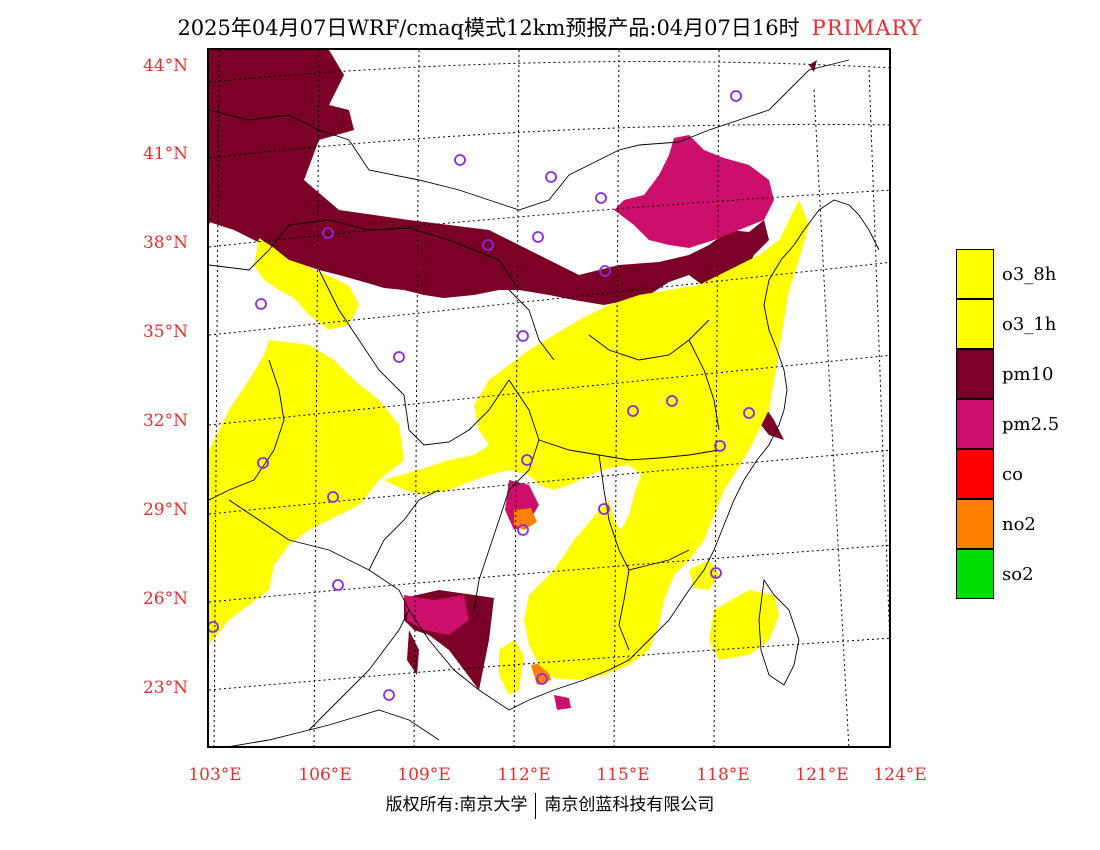  What do you see at coordinates (867, 28) in the screenshot?
I see `title-tag: PRIMARY` at bounding box center [867, 28].